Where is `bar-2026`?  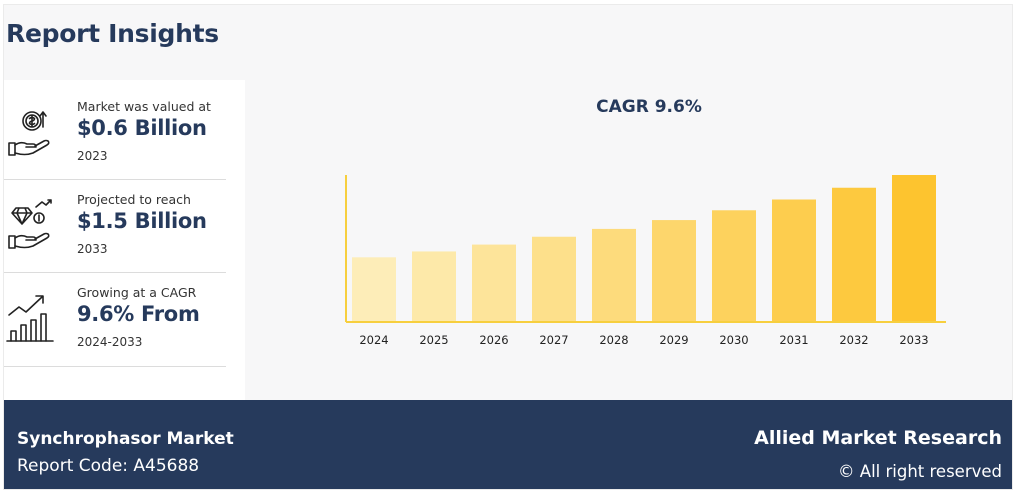 bar-2026 is located at coordinates (494, 283).